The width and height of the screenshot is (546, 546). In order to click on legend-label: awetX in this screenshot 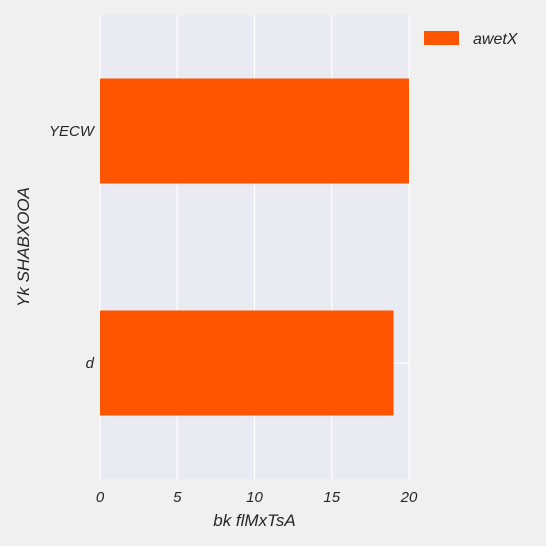, I will do `click(496, 39)`.